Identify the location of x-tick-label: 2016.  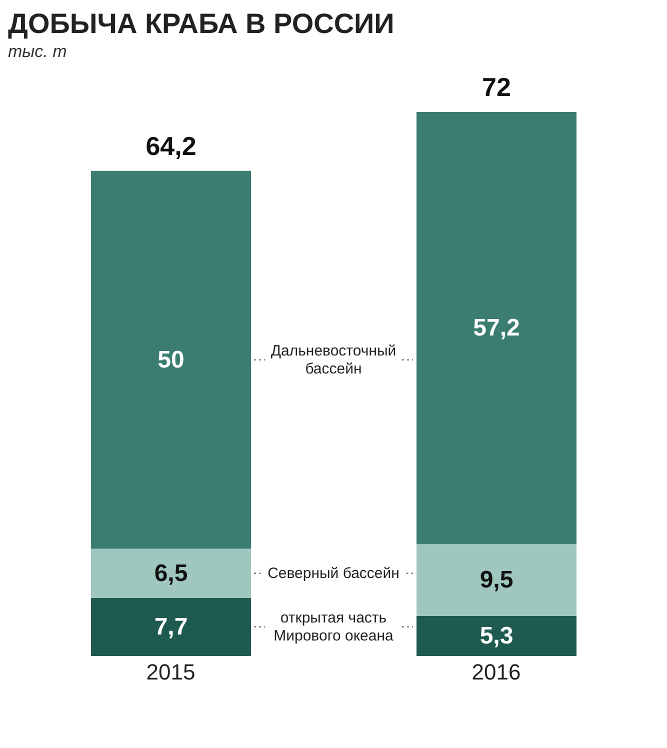
(496, 672).